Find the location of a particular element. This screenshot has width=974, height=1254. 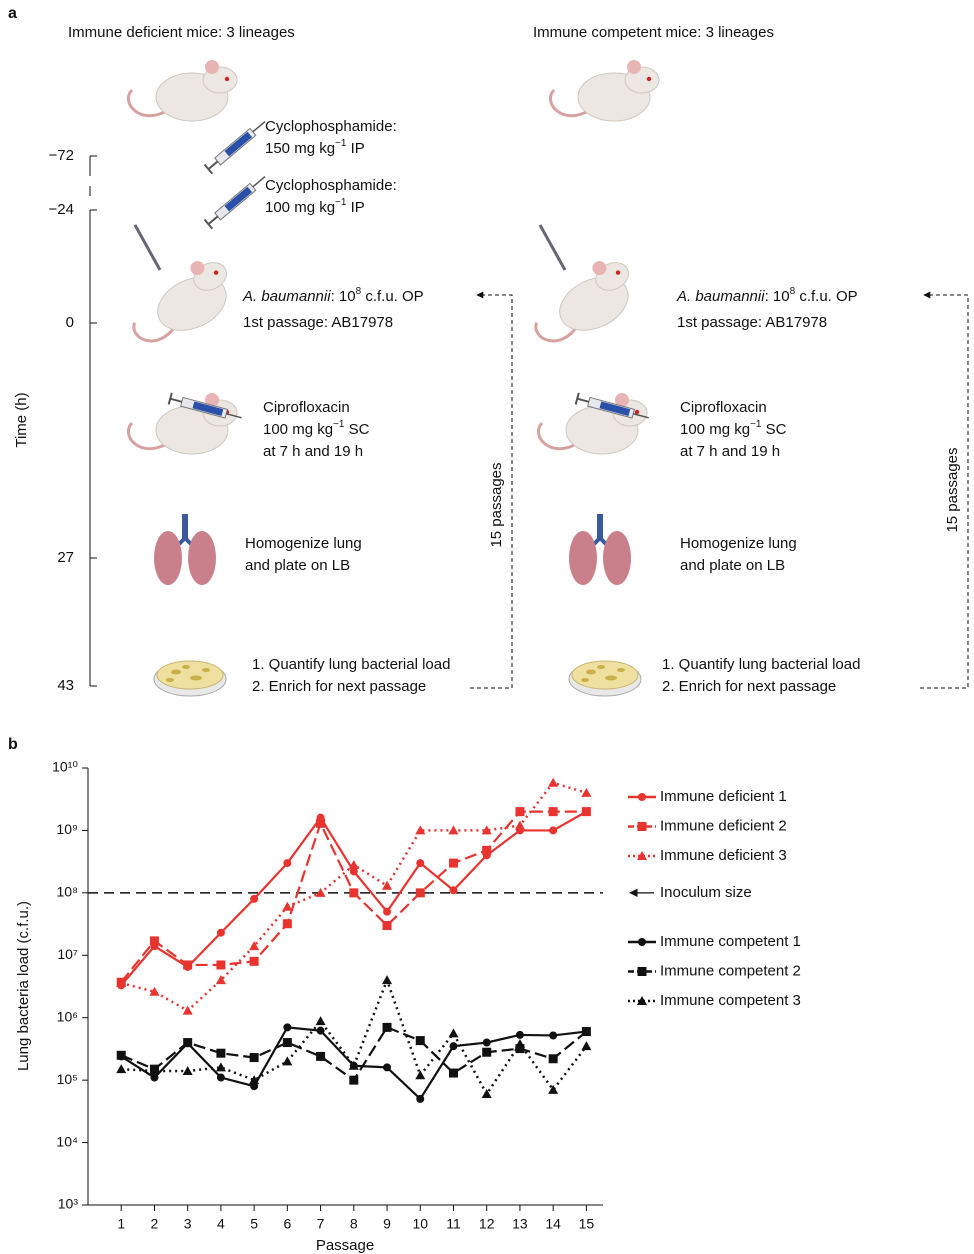

step-text: 1. Quantify lung bacterial load is located at coordinates (761, 664).